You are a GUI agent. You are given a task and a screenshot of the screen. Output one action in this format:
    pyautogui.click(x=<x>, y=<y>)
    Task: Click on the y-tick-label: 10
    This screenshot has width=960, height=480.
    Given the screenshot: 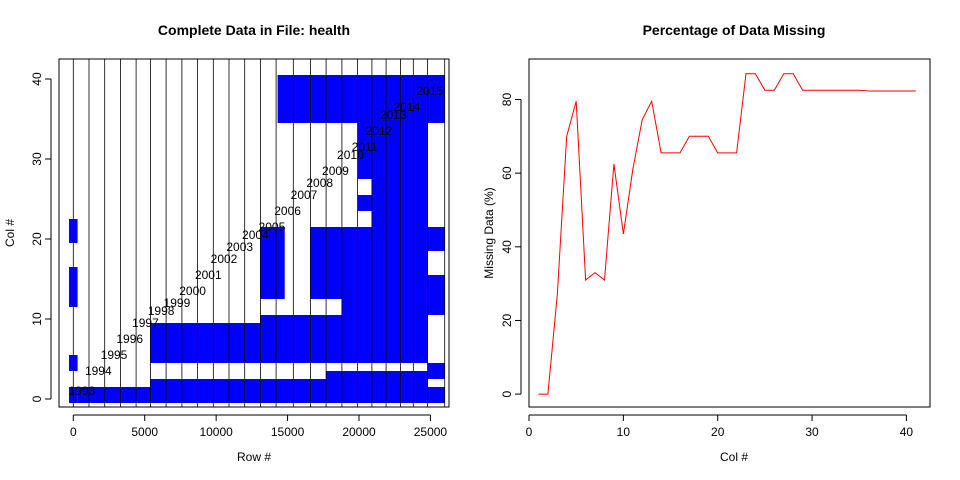 What is the action you would take?
    pyautogui.click(x=37, y=319)
    